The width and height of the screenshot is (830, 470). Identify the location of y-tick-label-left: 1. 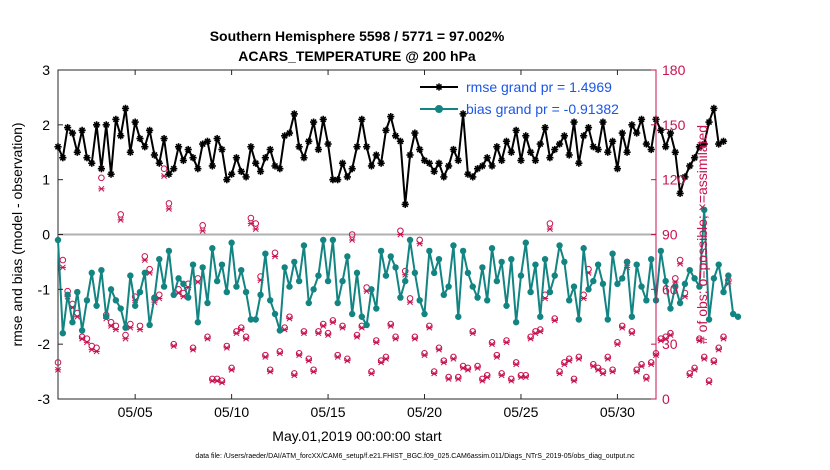
(46, 180).